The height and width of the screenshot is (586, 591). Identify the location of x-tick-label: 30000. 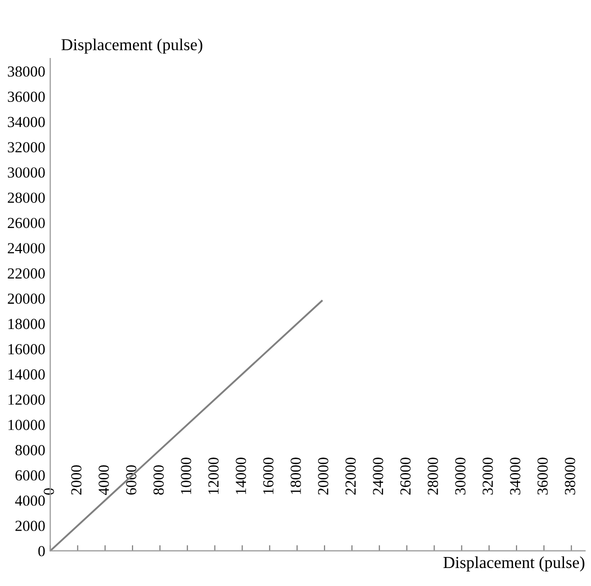
(460, 476).